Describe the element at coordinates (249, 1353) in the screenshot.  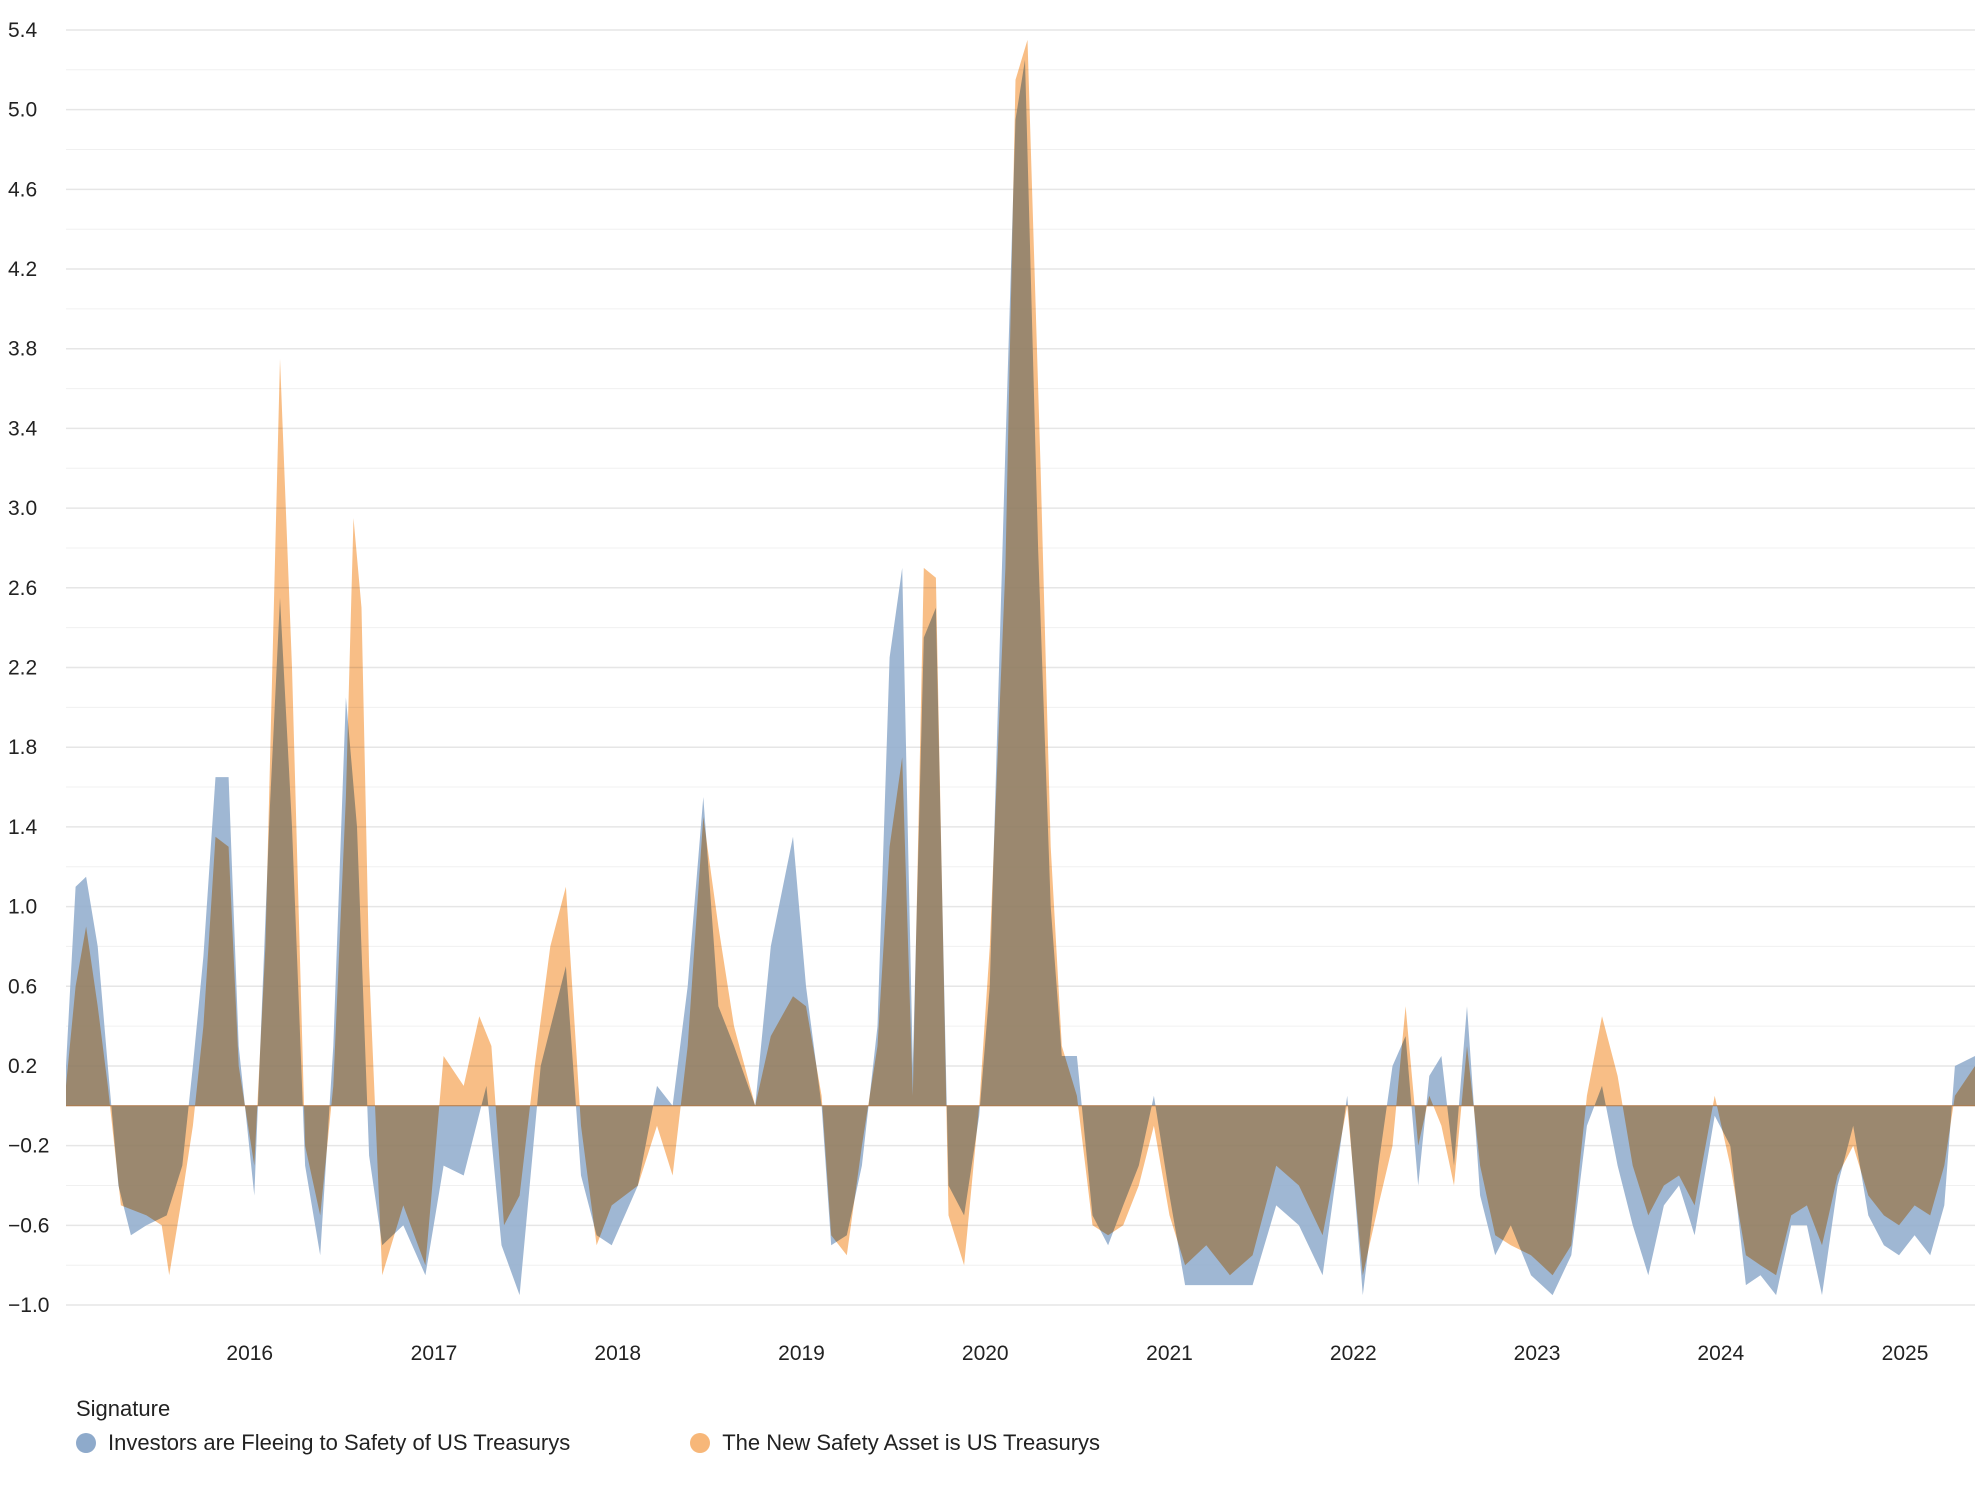
I see `x-tick-label: 2016` at that location.